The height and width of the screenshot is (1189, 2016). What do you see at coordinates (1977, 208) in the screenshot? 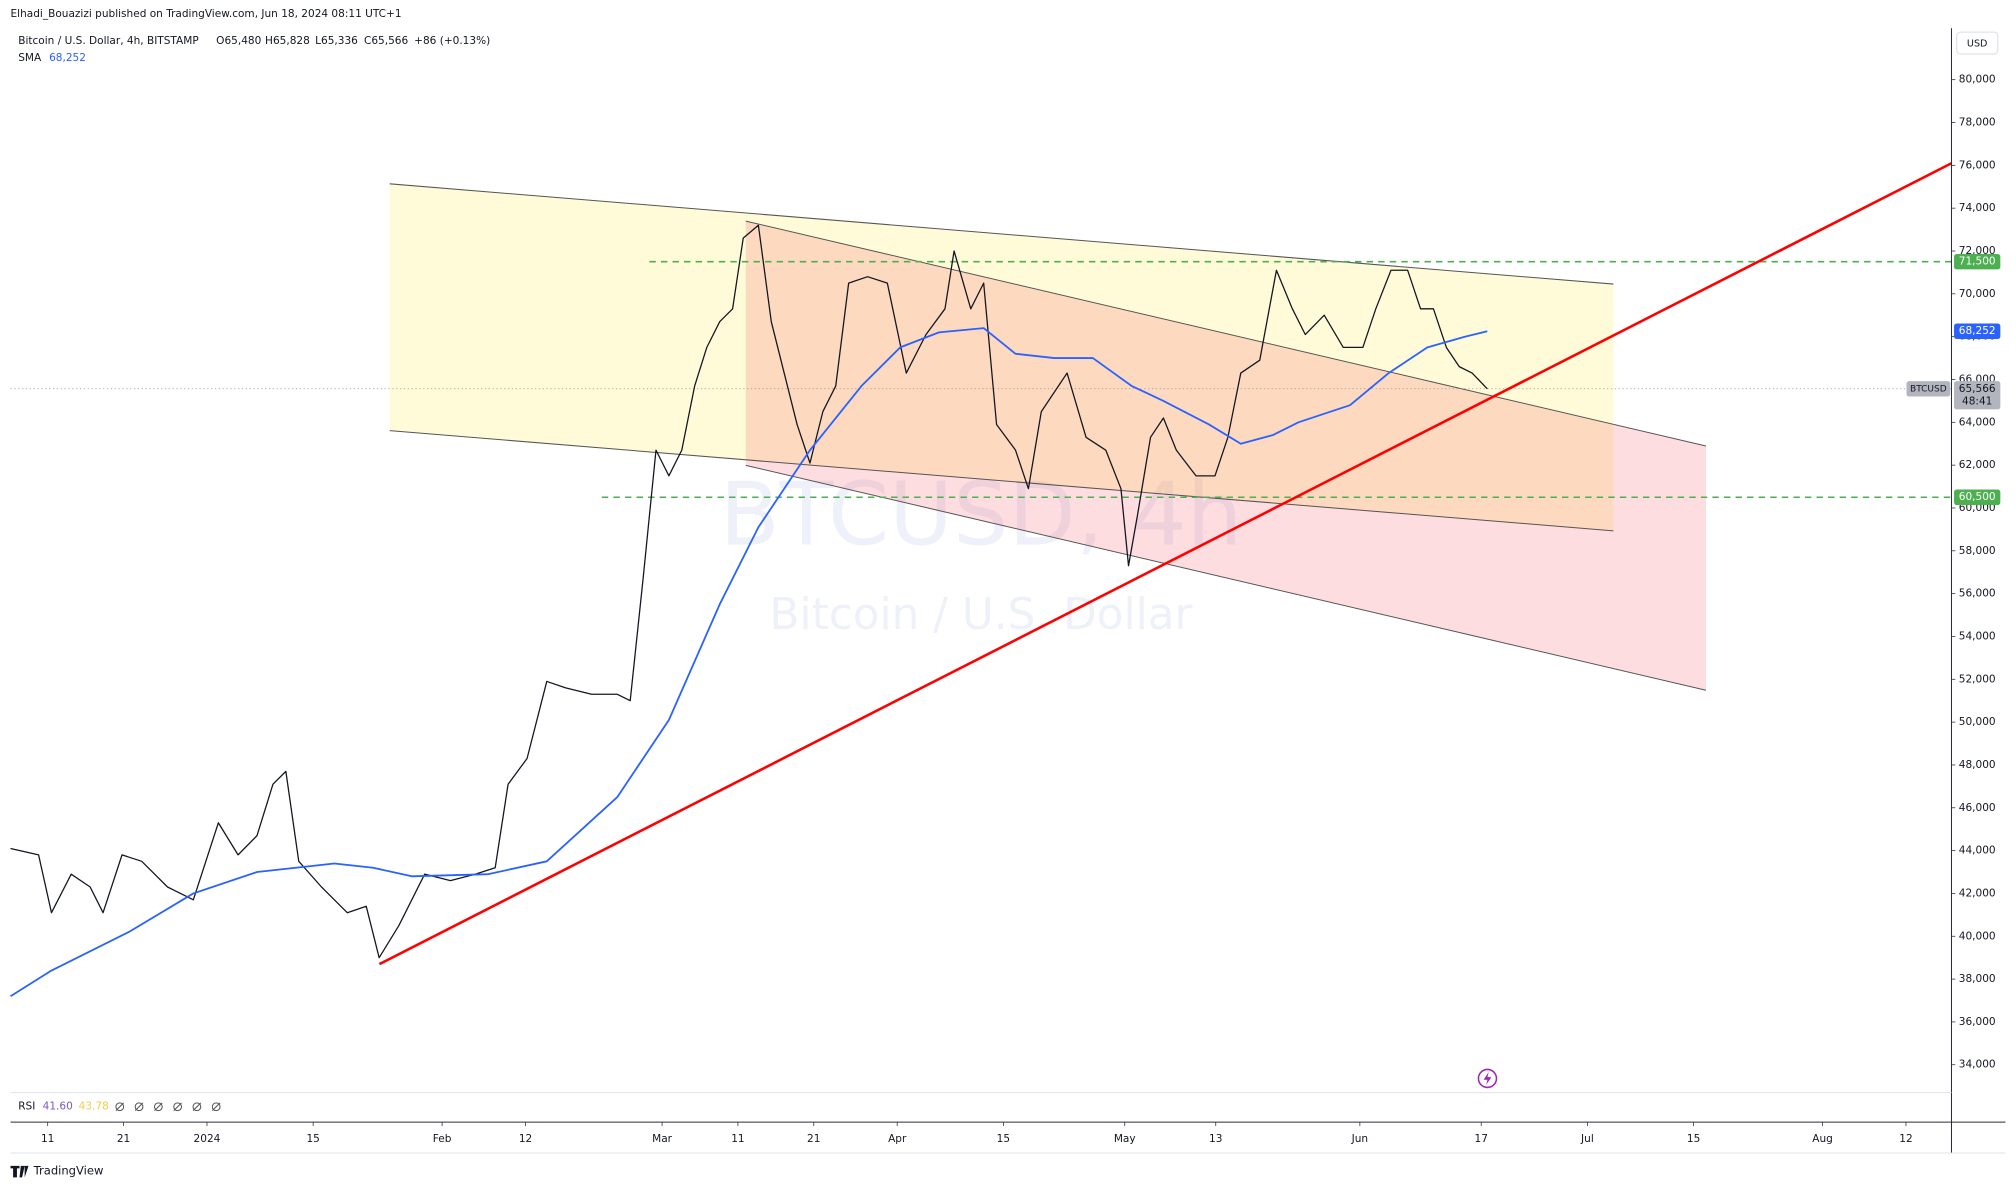
I see `y-tick-label: 74,000` at bounding box center [1977, 208].